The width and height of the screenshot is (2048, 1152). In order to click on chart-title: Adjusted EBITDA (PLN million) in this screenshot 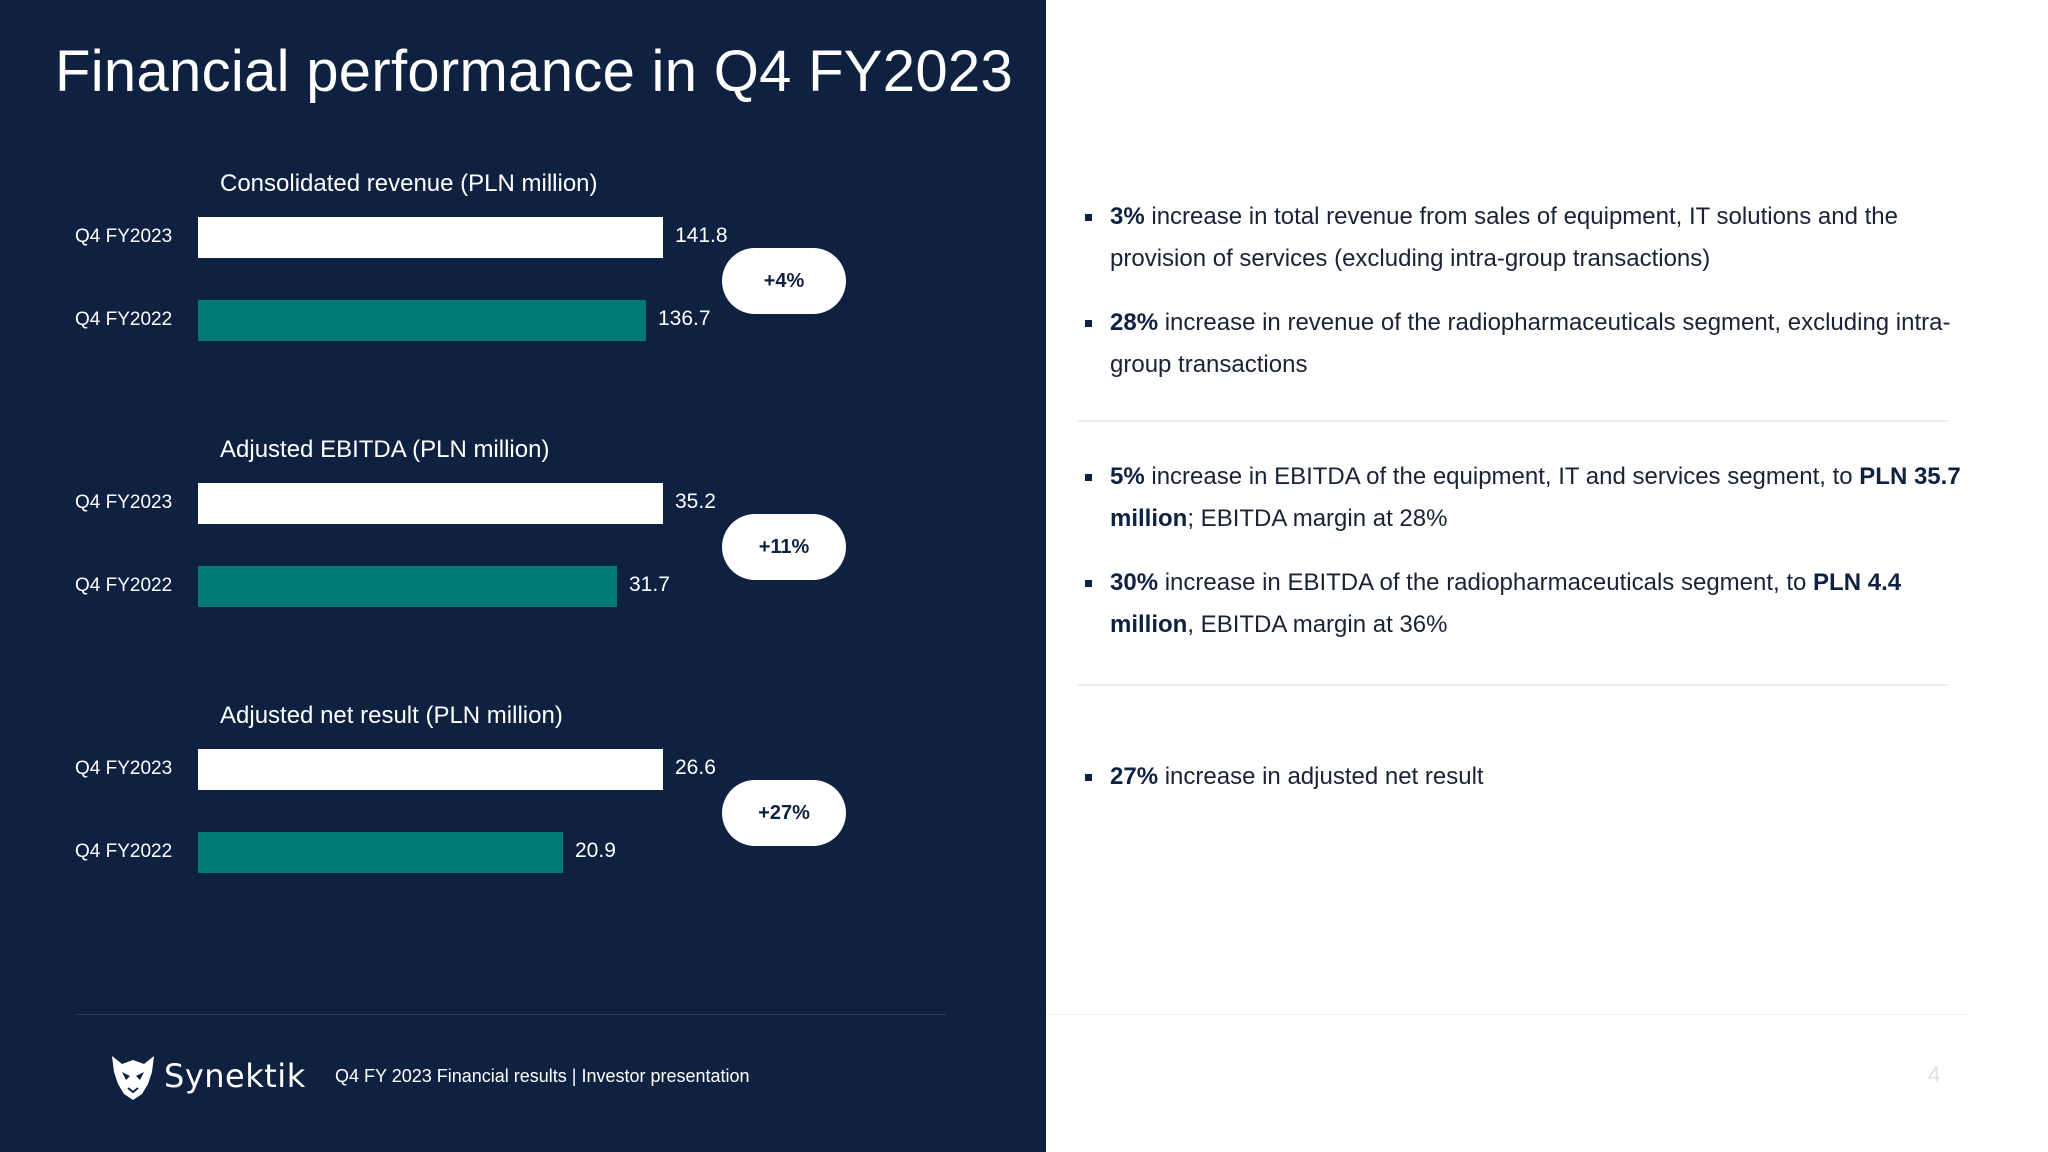, I will do `click(385, 449)`.